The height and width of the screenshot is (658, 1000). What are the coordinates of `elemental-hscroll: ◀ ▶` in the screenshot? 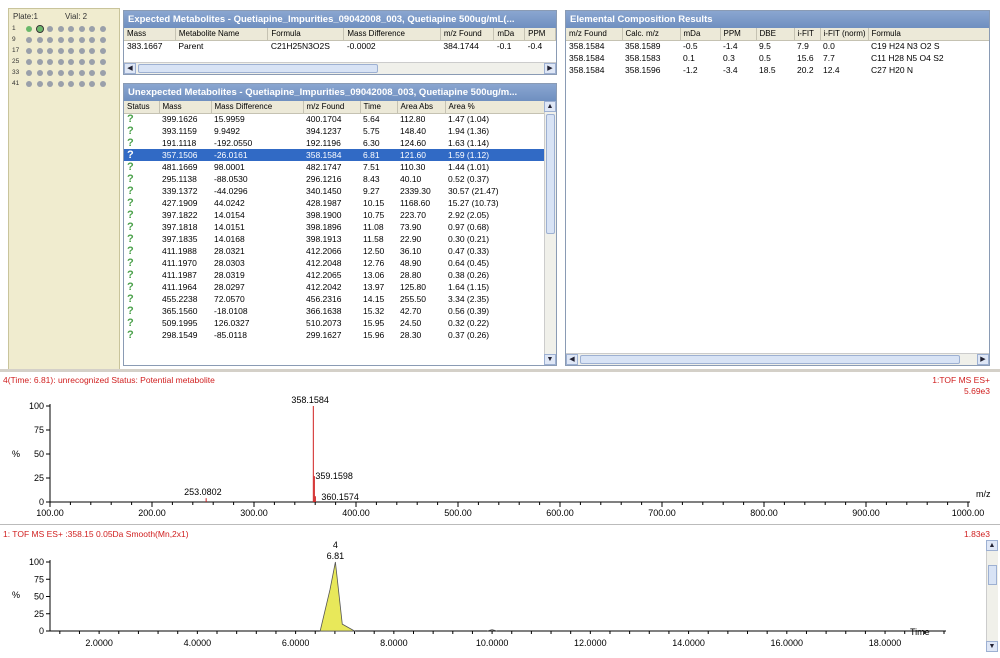 It's located at (777, 359).